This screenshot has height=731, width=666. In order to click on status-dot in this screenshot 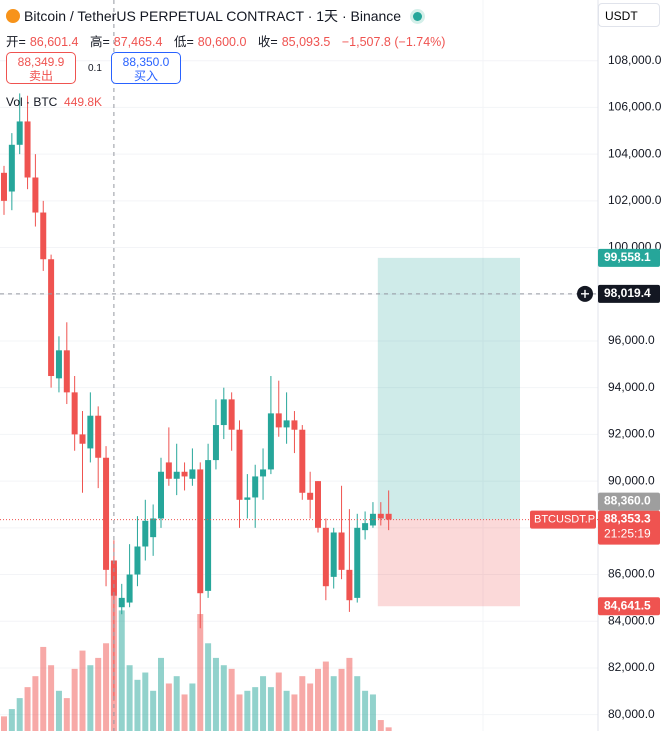, I will do `click(417, 16)`.